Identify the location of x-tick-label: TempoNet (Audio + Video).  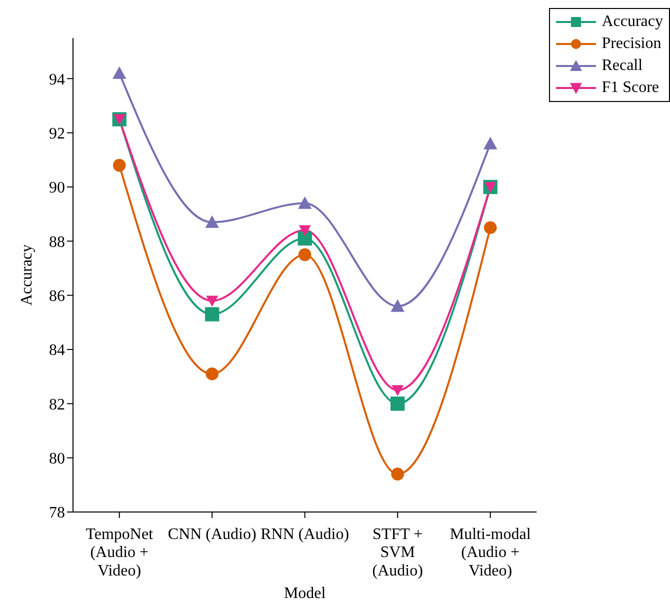
(120, 553).